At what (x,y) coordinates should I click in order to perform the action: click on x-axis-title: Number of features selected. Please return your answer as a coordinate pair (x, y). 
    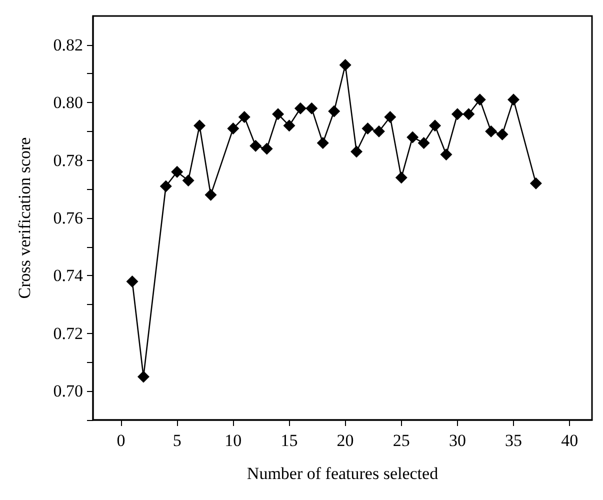
    Looking at the image, I should click on (342, 473).